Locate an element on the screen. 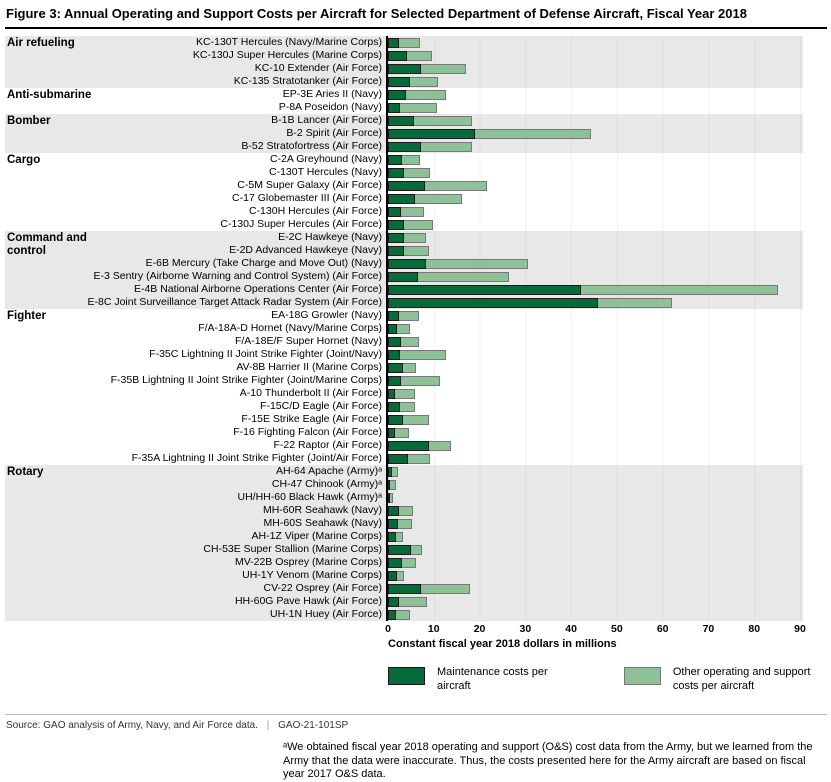 This screenshot has width=831, height=782. bar-row: MH-60R Seahawk (Navy) is located at coordinates (404, 510).